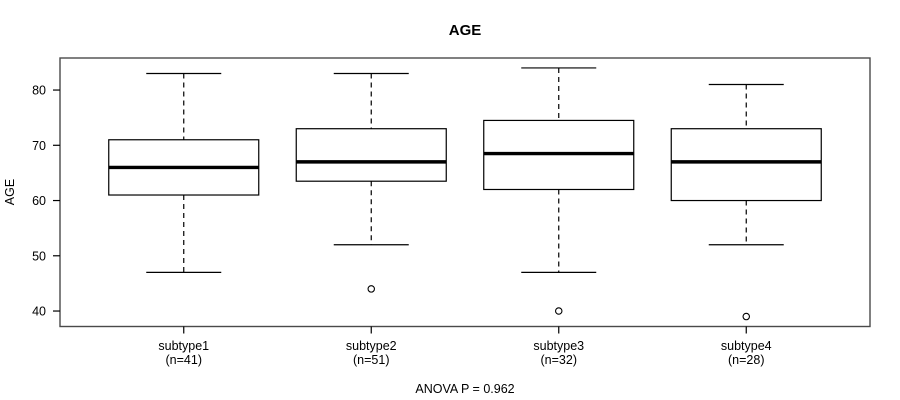 The width and height of the screenshot is (900, 400). What do you see at coordinates (39, 256) in the screenshot?
I see `y-tick-label: 50` at bounding box center [39, 256].